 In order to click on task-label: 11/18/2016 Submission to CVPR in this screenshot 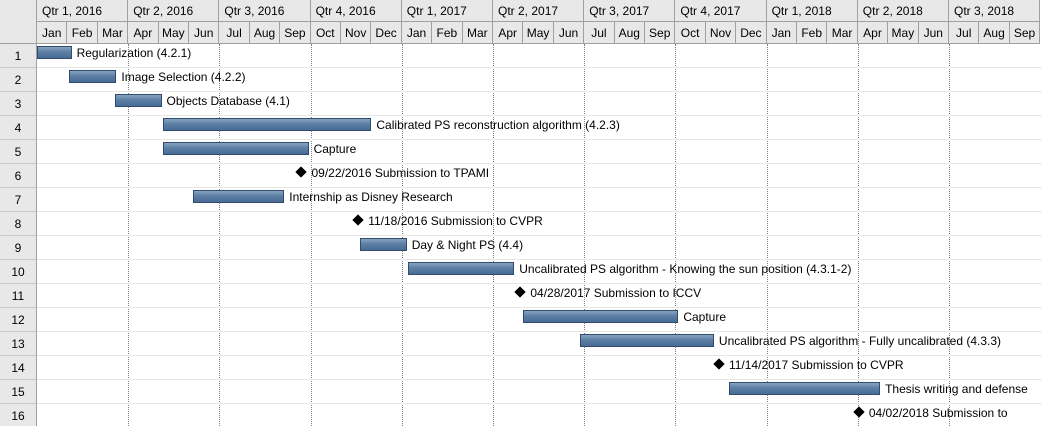, I will do `click(455, 221)`.